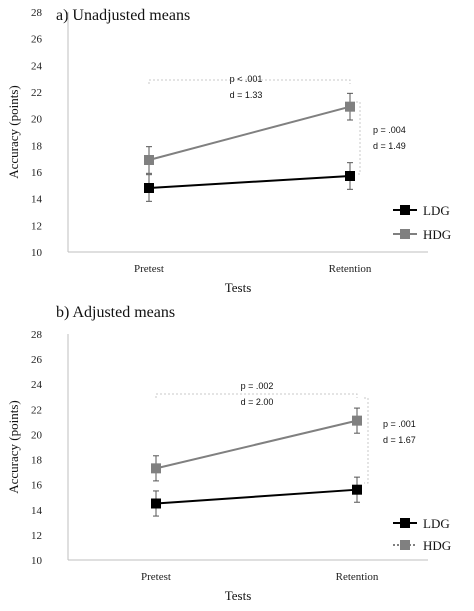  Describe the element at coordinates (399, 424) in the screenshot. I see `annotation-p-value: p = .001` at that location.